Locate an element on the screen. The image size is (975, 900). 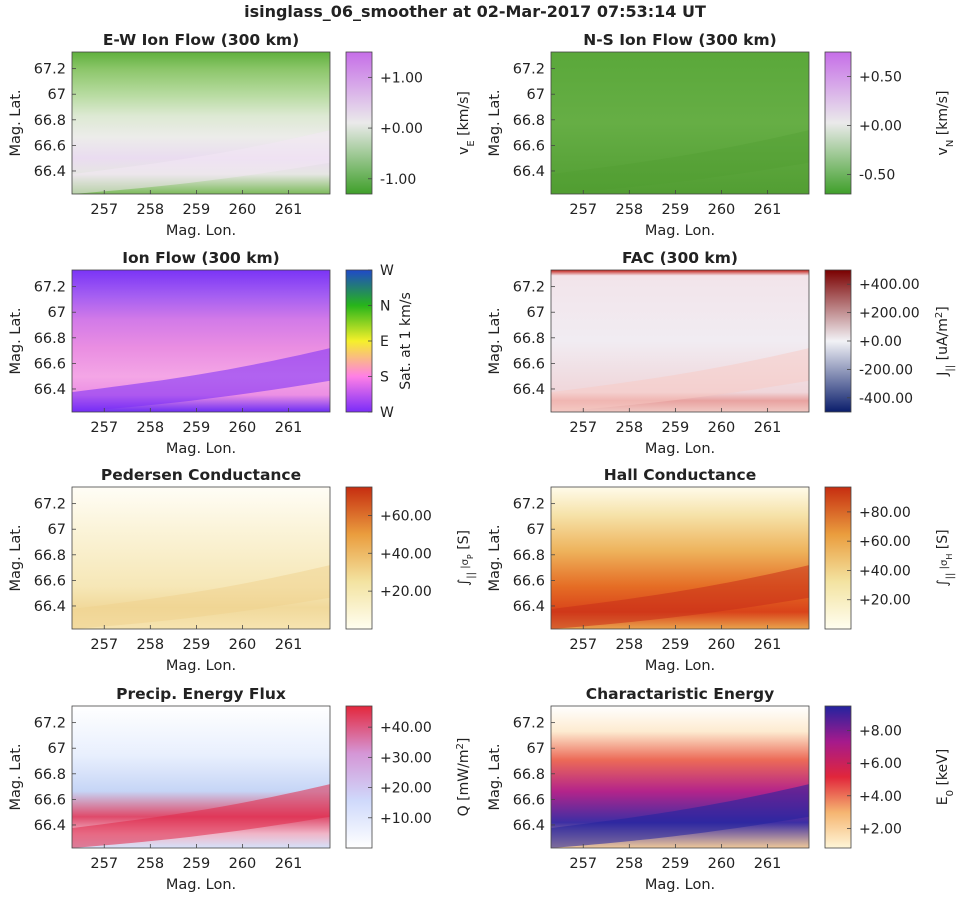
colorbar-tick-label: S is located at coordinates (384, 378).